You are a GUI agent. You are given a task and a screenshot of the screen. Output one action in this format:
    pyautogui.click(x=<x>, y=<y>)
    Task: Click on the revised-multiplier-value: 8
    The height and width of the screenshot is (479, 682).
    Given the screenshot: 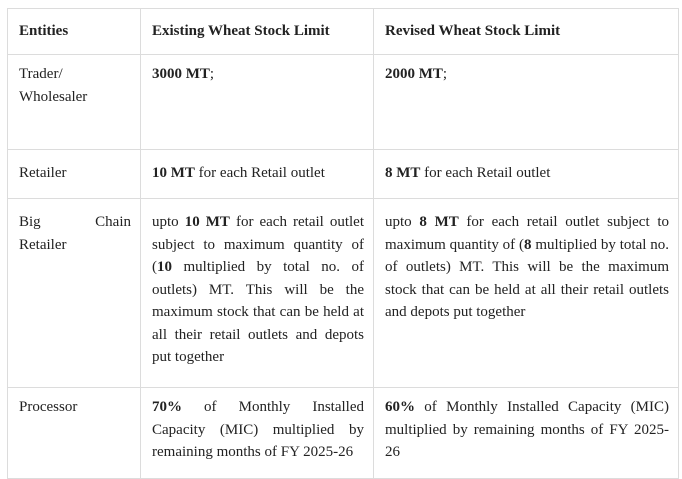 What is the action you would take?
    pyautogui.click(x=528, y=244)
    